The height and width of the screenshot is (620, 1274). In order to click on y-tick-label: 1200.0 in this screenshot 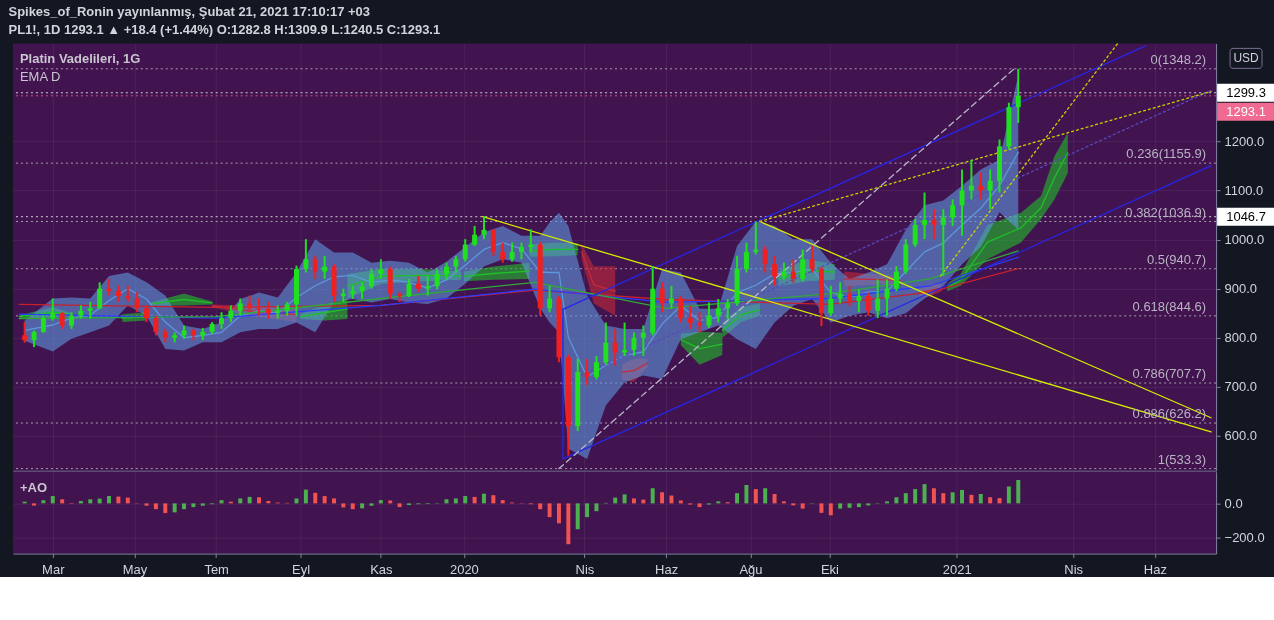, I will do `click(1244, 141)`.